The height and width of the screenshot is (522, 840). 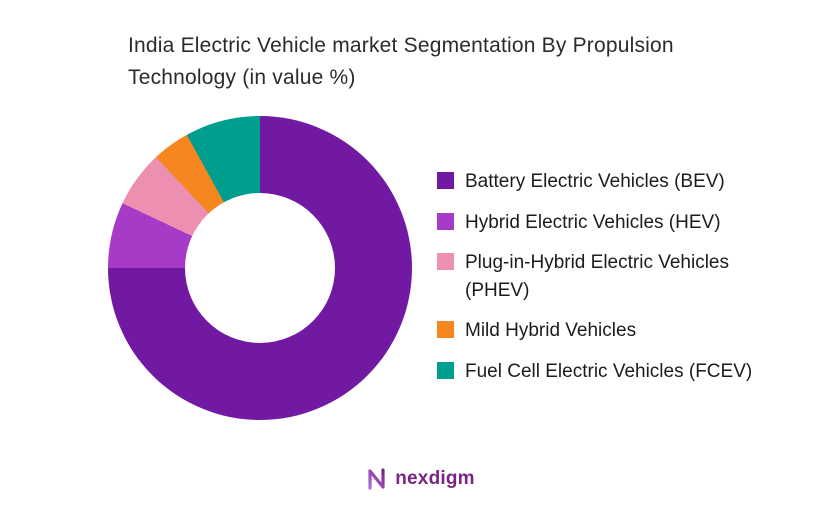 I want to click on legend-label-hev: Hybrid Electric Vehicles (HEV), so click(x=593, y=222).